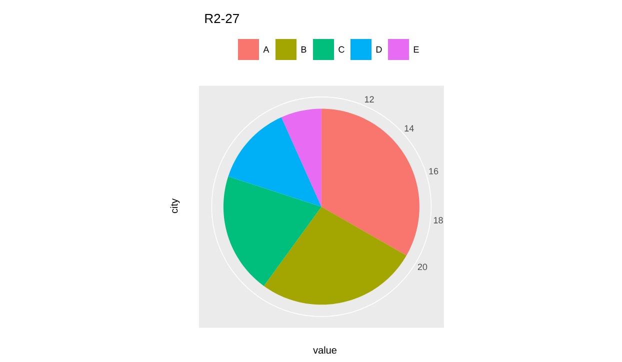  Describe the element at coordinates (175, 206) in the screenshot. I see `text: city` at that location.